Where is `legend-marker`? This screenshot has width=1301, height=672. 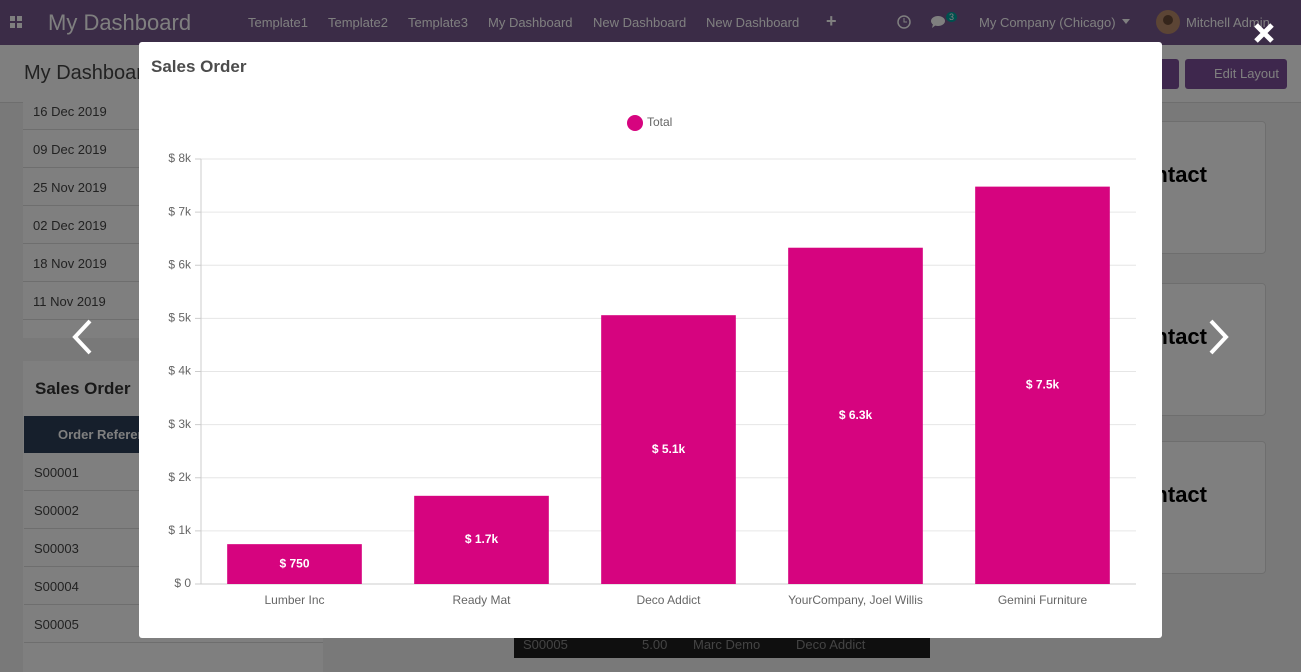 legend-marker is located at coordinates (635, 123).